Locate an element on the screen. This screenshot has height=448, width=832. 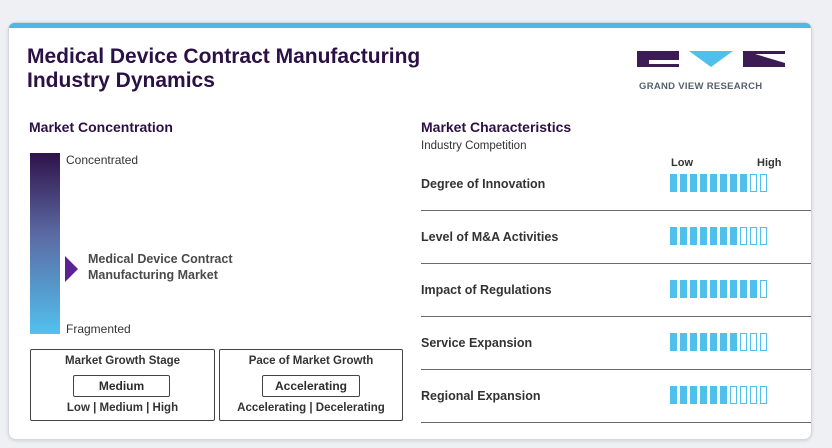
characteristic-label: Level of M&A Activities is located at coordinates (490, 237).